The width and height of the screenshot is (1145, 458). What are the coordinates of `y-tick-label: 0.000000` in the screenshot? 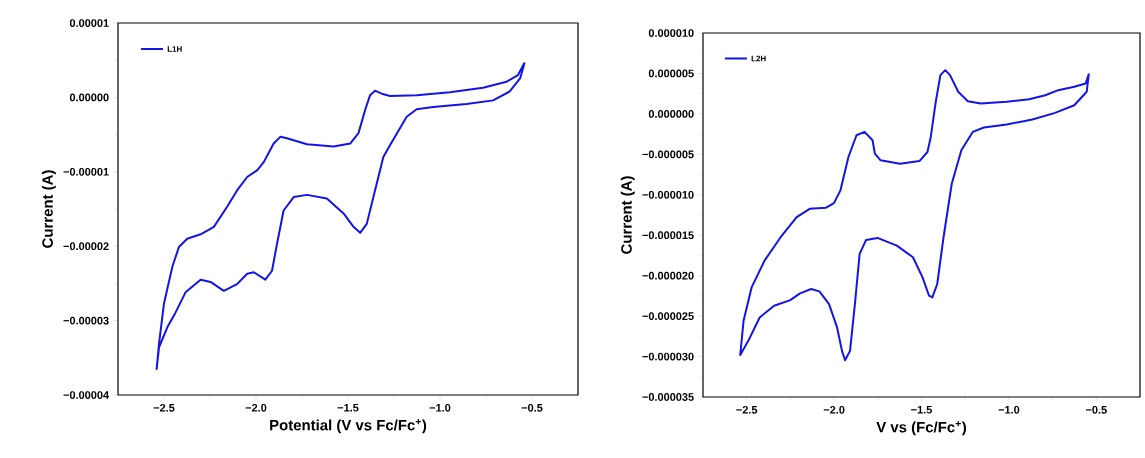 It's located at (671, 114).